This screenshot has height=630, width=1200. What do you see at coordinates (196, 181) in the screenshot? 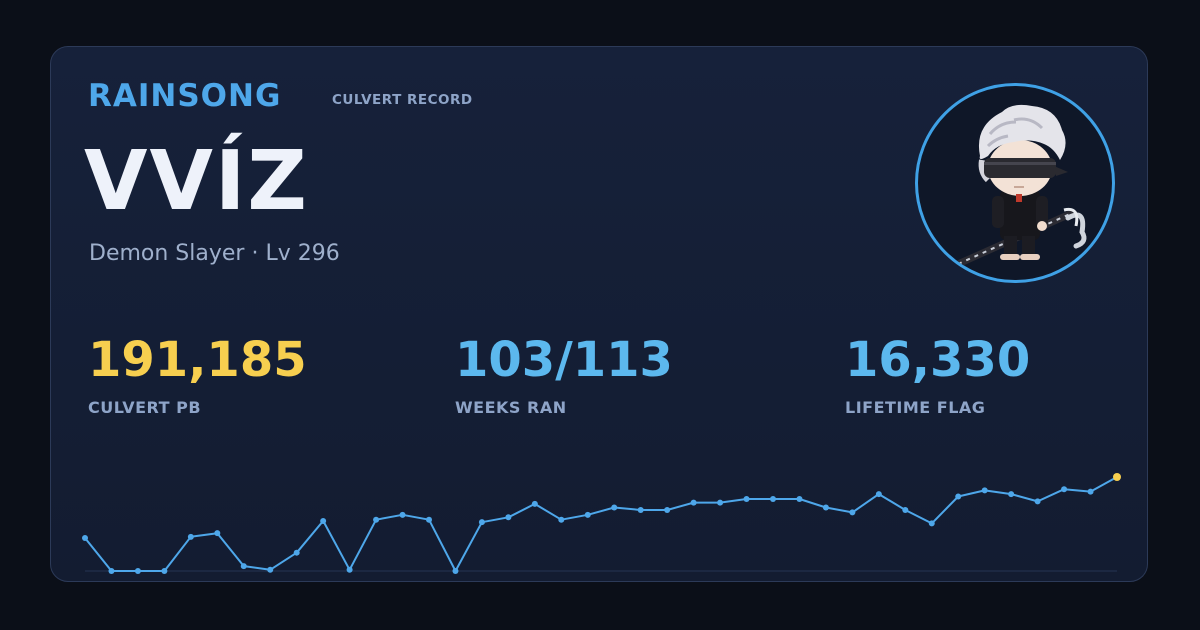
I see `player-name: VVÍZ` at bounding box center [196, 181].